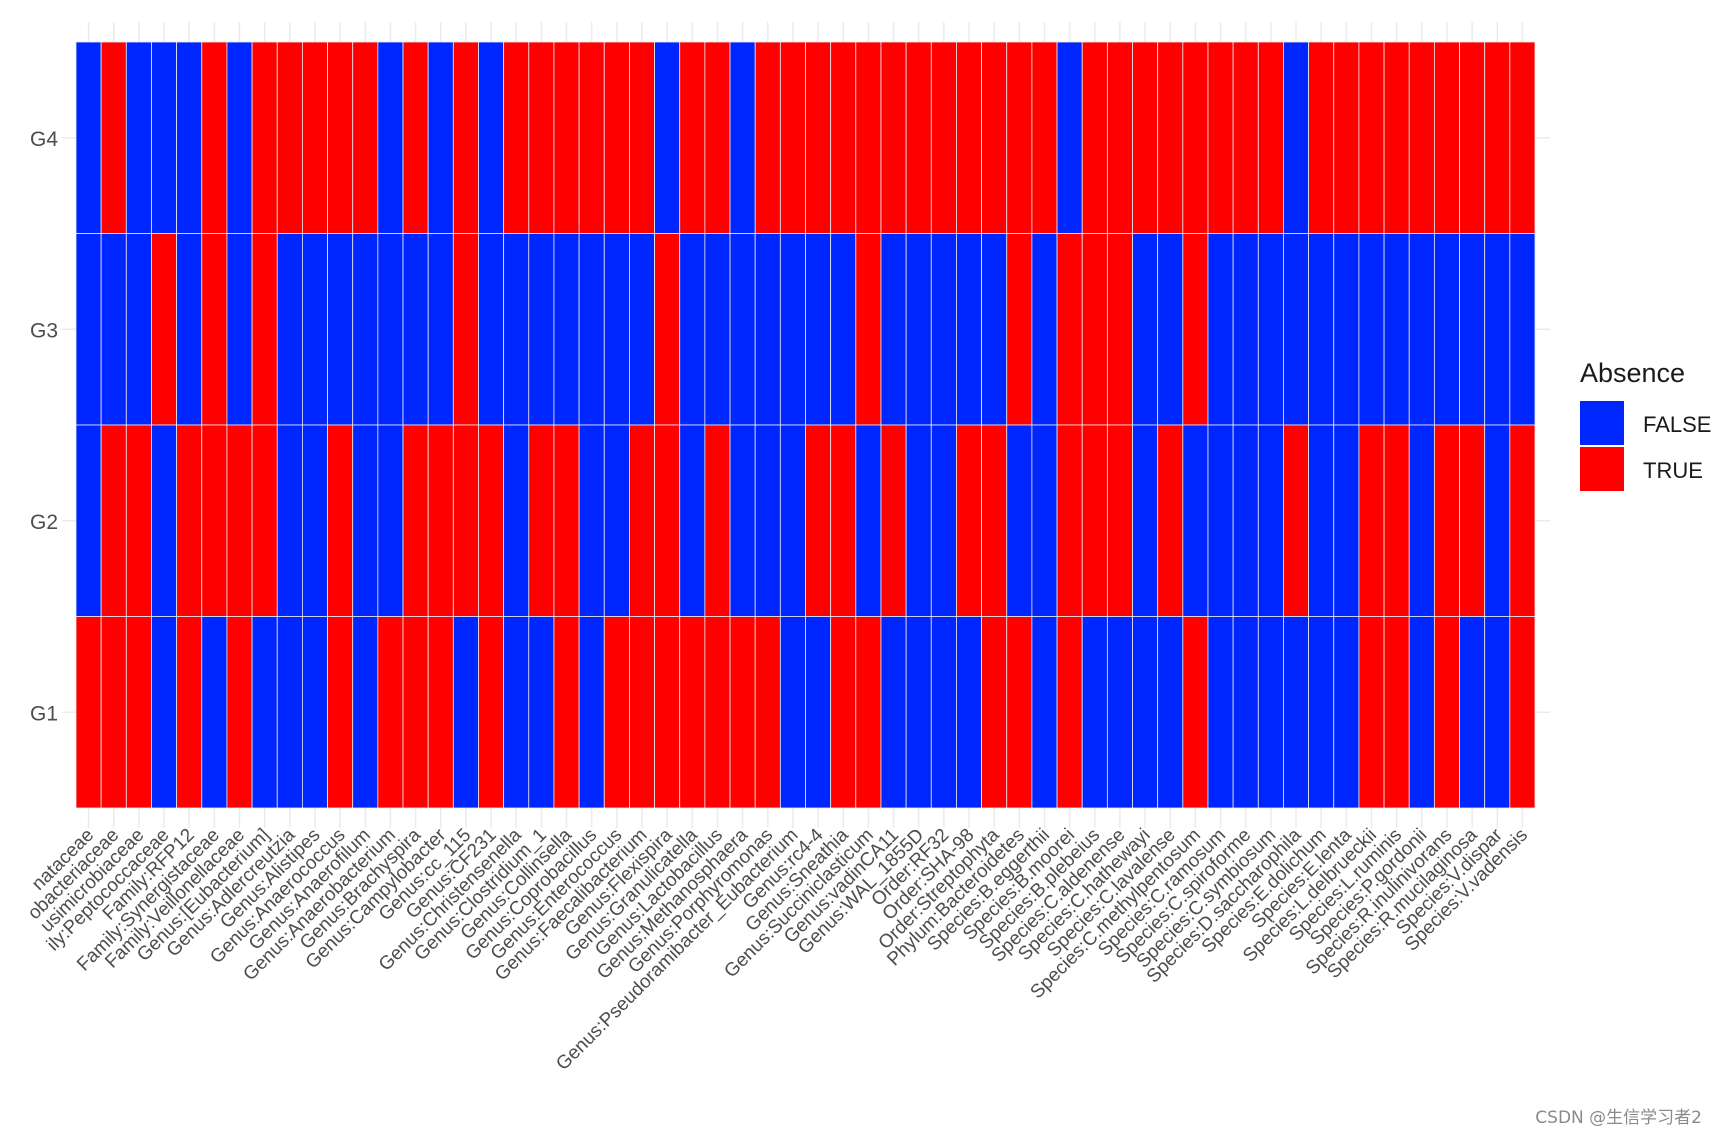 The image size is (1720, 1144). Describe the element at coordinates (1632, 373) in the screenshot. I see `legend-title: Absence` at that location.